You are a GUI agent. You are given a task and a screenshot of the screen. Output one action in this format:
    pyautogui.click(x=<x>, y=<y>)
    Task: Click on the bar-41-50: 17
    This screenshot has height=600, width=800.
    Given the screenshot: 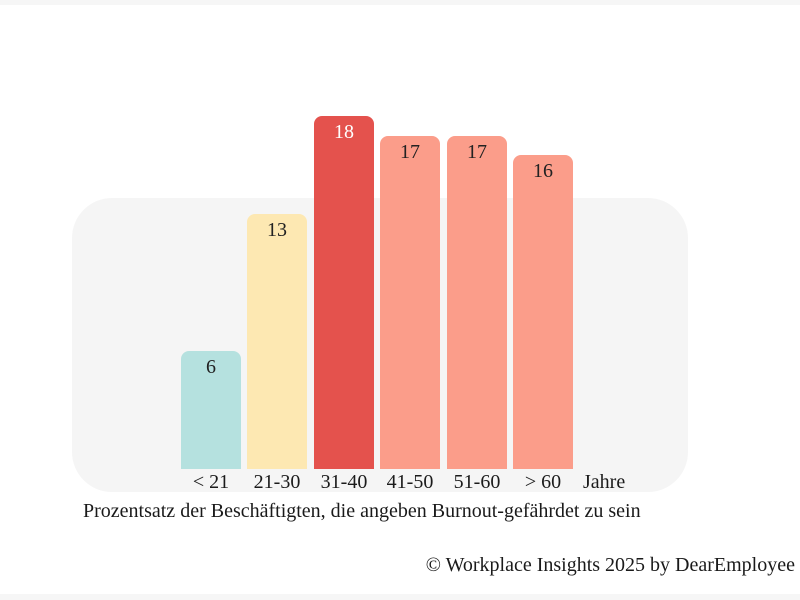 What is the action you would take?
    pyautogui.click(x=410, y=302)
    